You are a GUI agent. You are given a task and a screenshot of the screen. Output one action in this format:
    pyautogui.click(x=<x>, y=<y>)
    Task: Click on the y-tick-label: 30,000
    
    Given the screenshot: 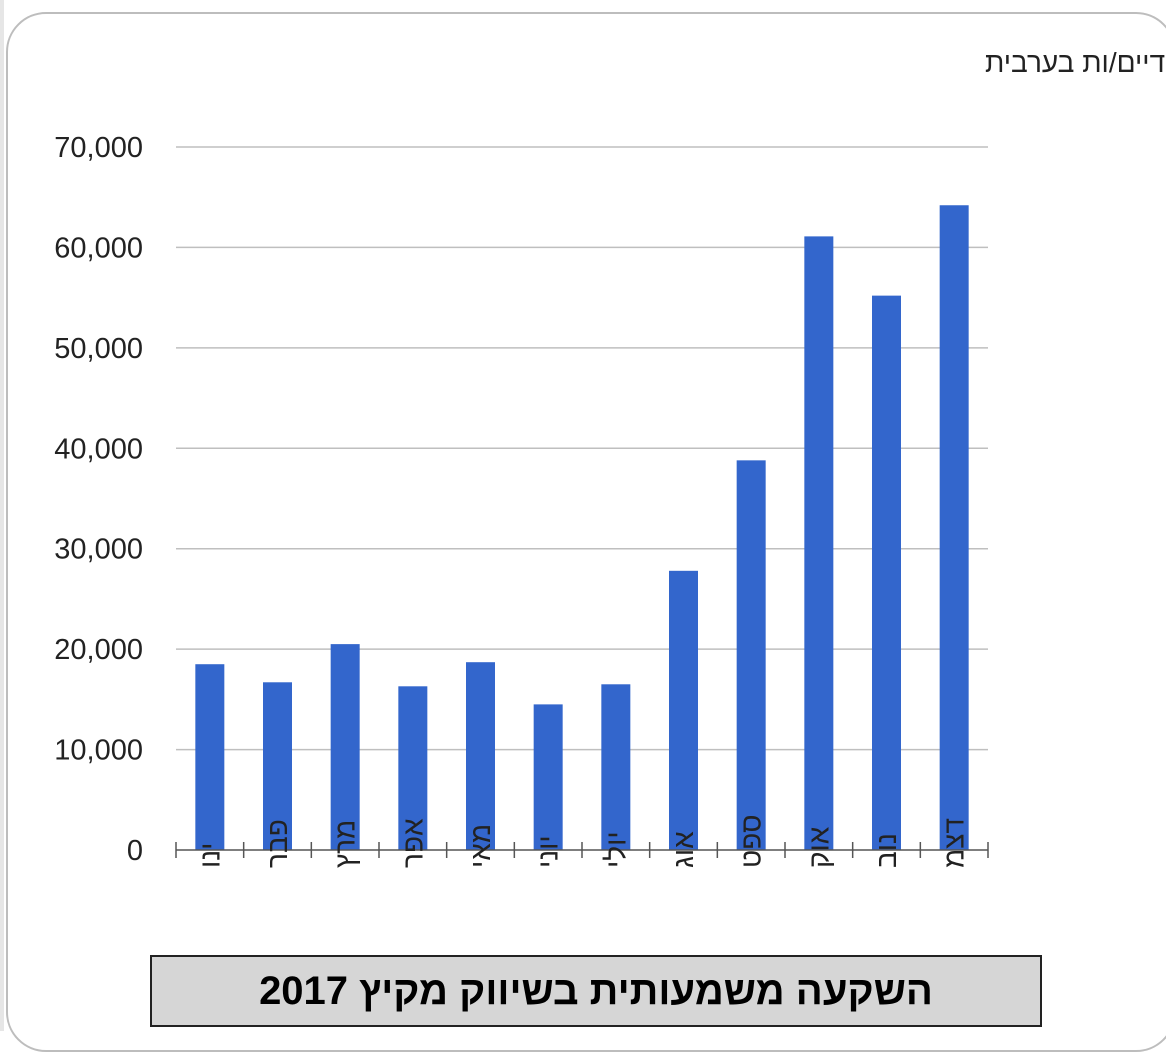 What is the action you would take?
    pyautogui.click(x=98, y=550)
    